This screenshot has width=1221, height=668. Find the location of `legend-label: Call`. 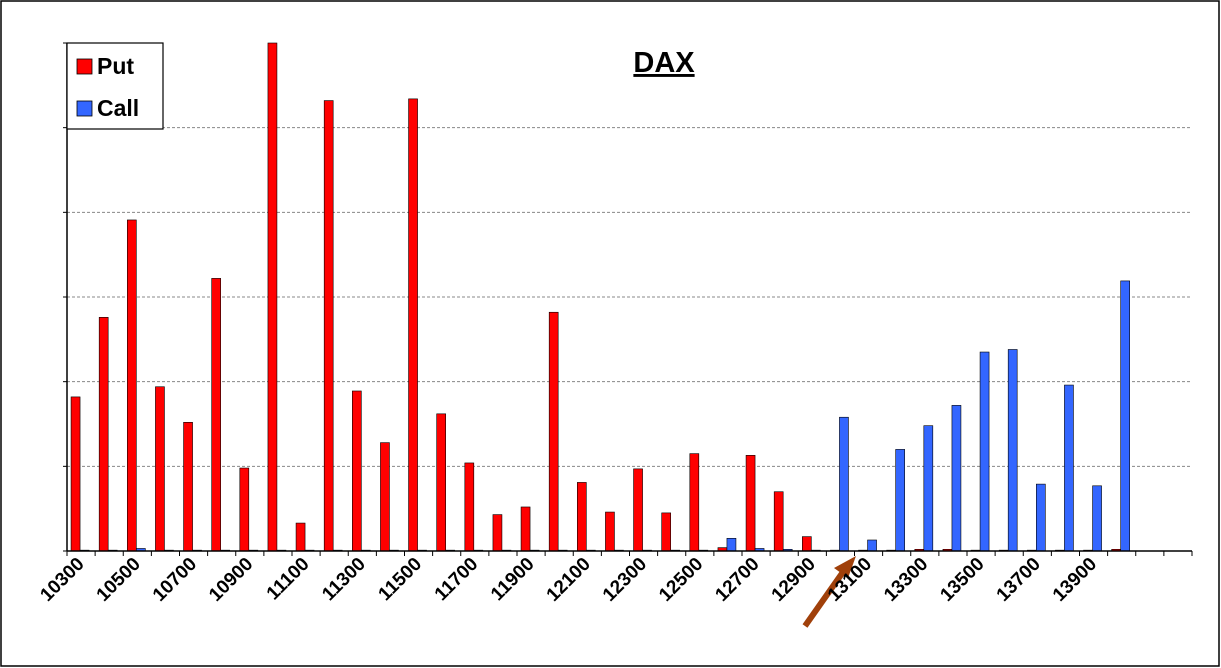

legend-label: Call is located at coordinates (118, 108).